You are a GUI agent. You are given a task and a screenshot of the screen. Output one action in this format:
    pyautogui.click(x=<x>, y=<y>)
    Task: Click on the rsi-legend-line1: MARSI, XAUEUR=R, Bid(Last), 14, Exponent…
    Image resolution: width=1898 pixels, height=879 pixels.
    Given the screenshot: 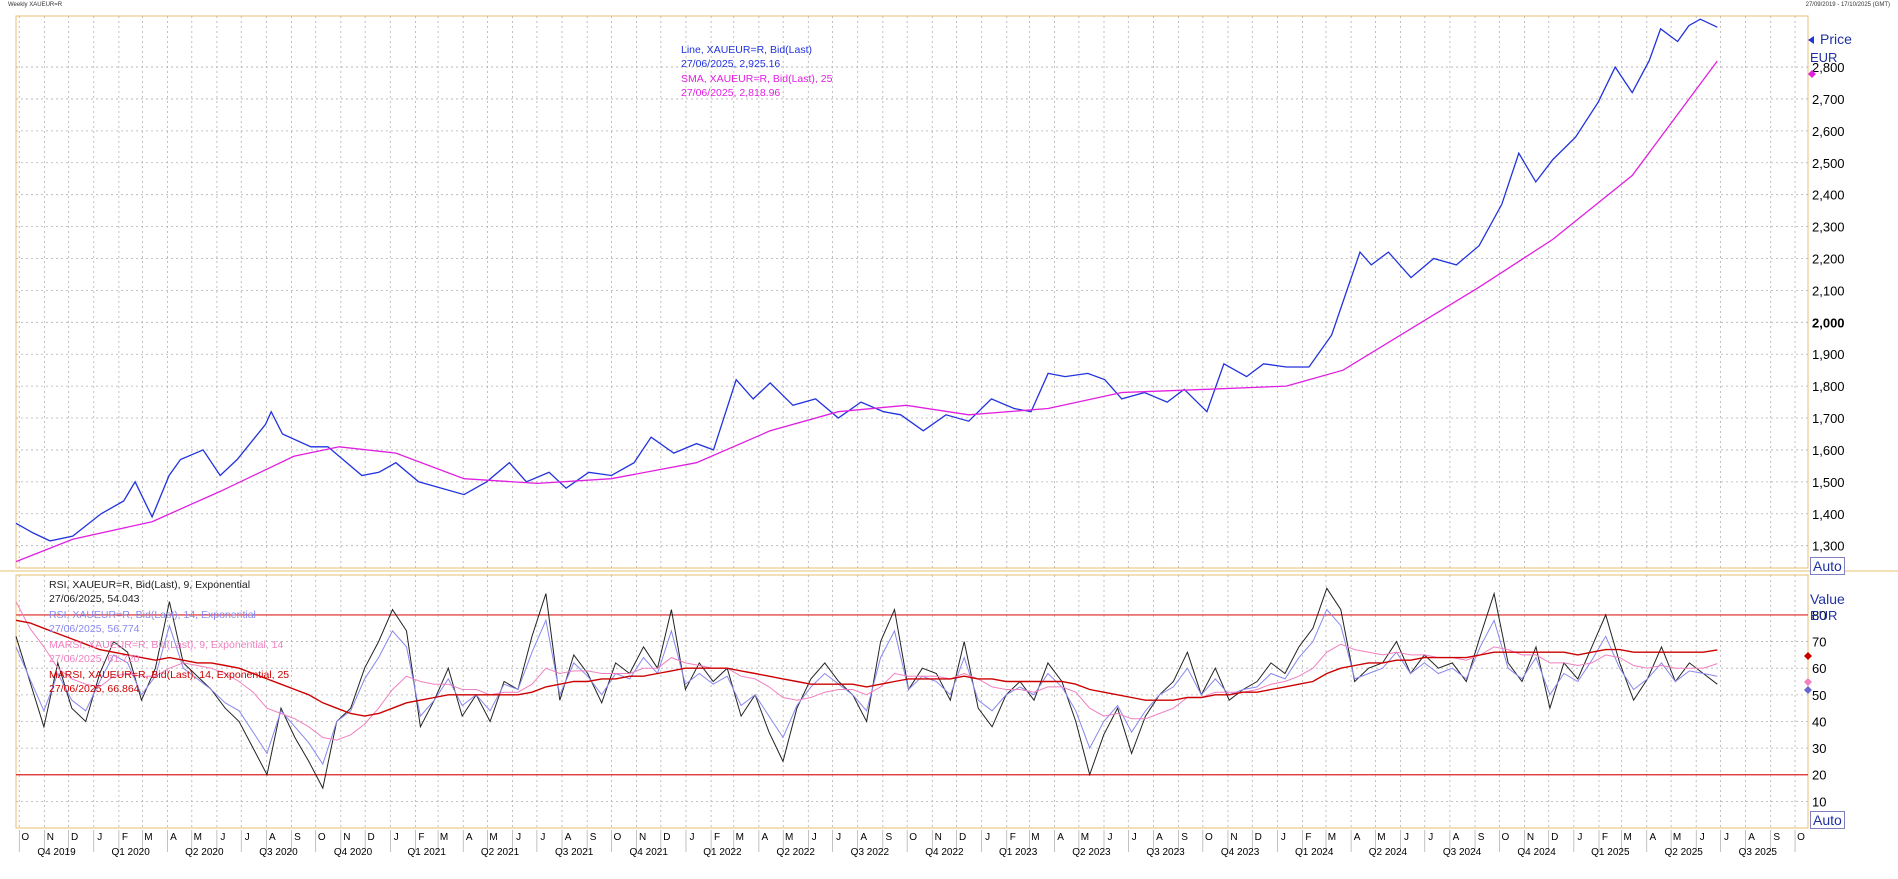 What is the action you would take?
    pyautogui.click(x=169, y=675)
    